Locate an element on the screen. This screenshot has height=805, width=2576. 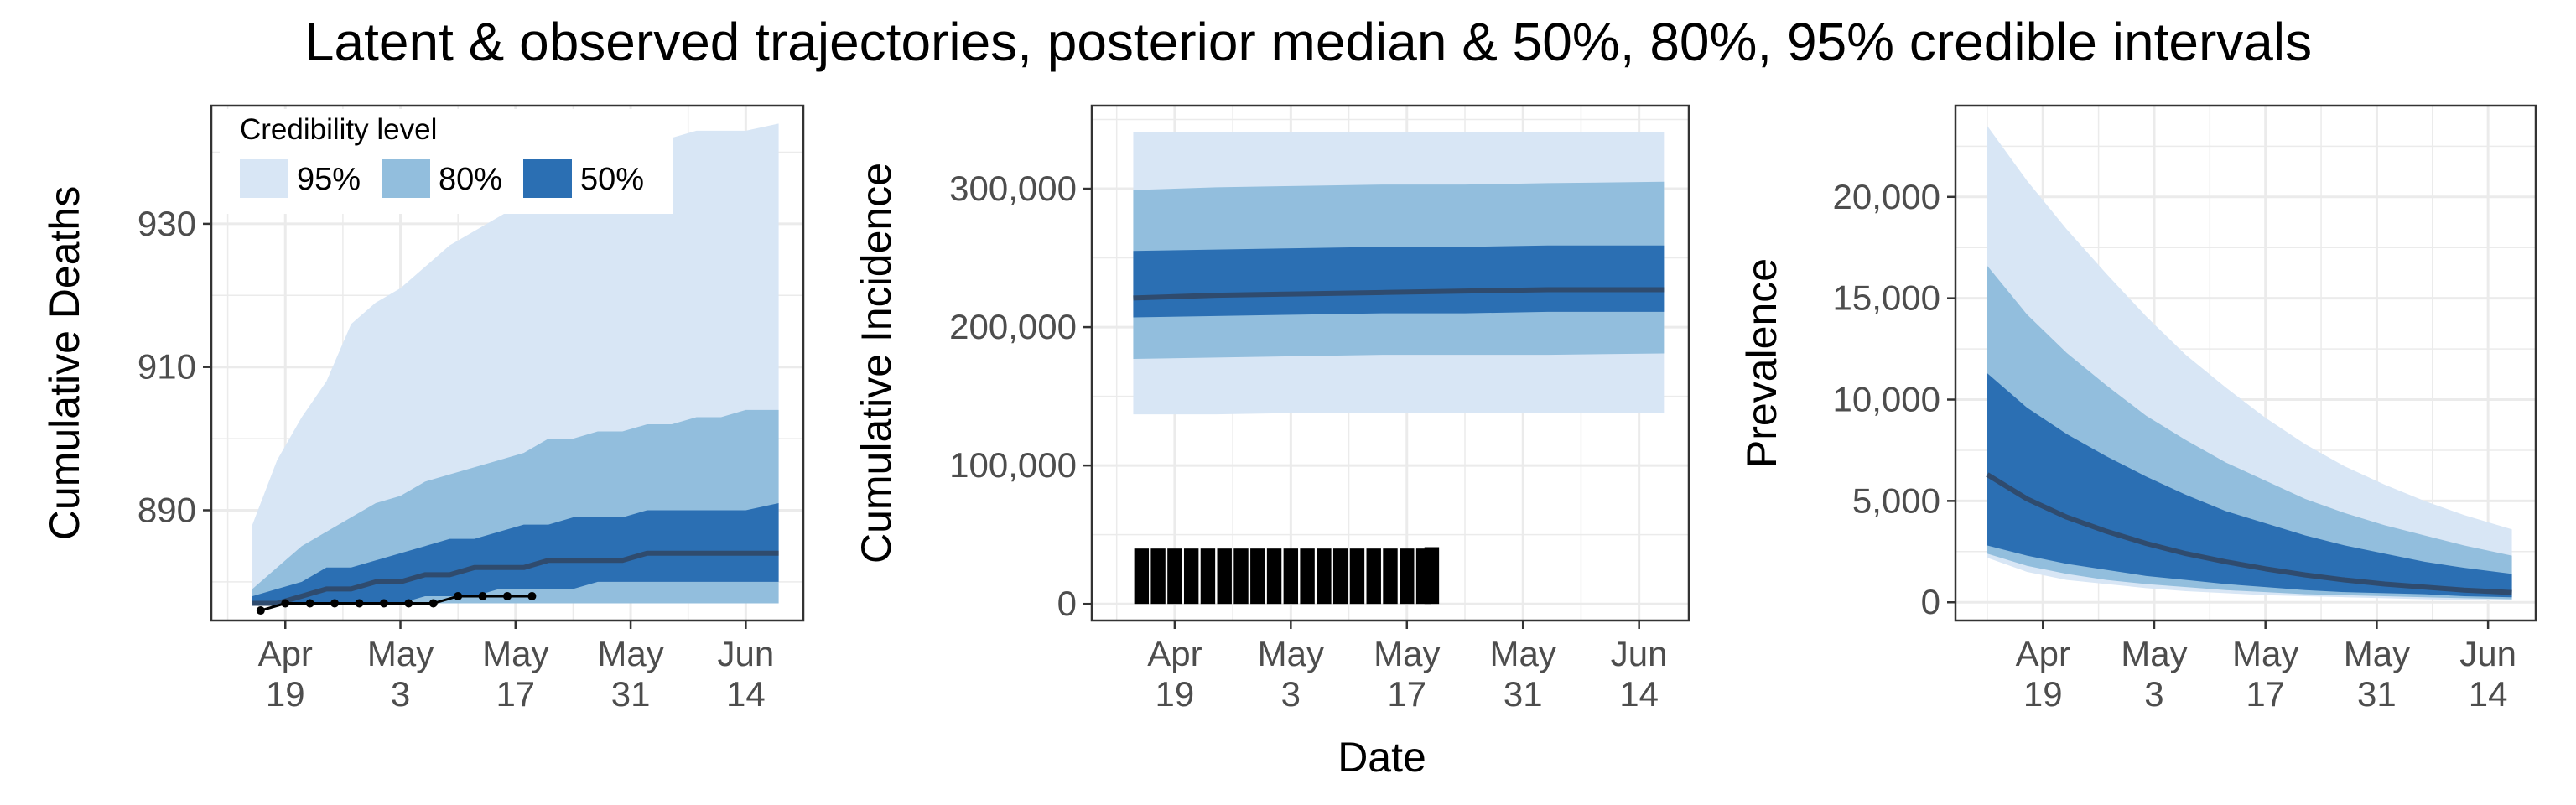
observed-bars is located at coordinates (1287, 576).